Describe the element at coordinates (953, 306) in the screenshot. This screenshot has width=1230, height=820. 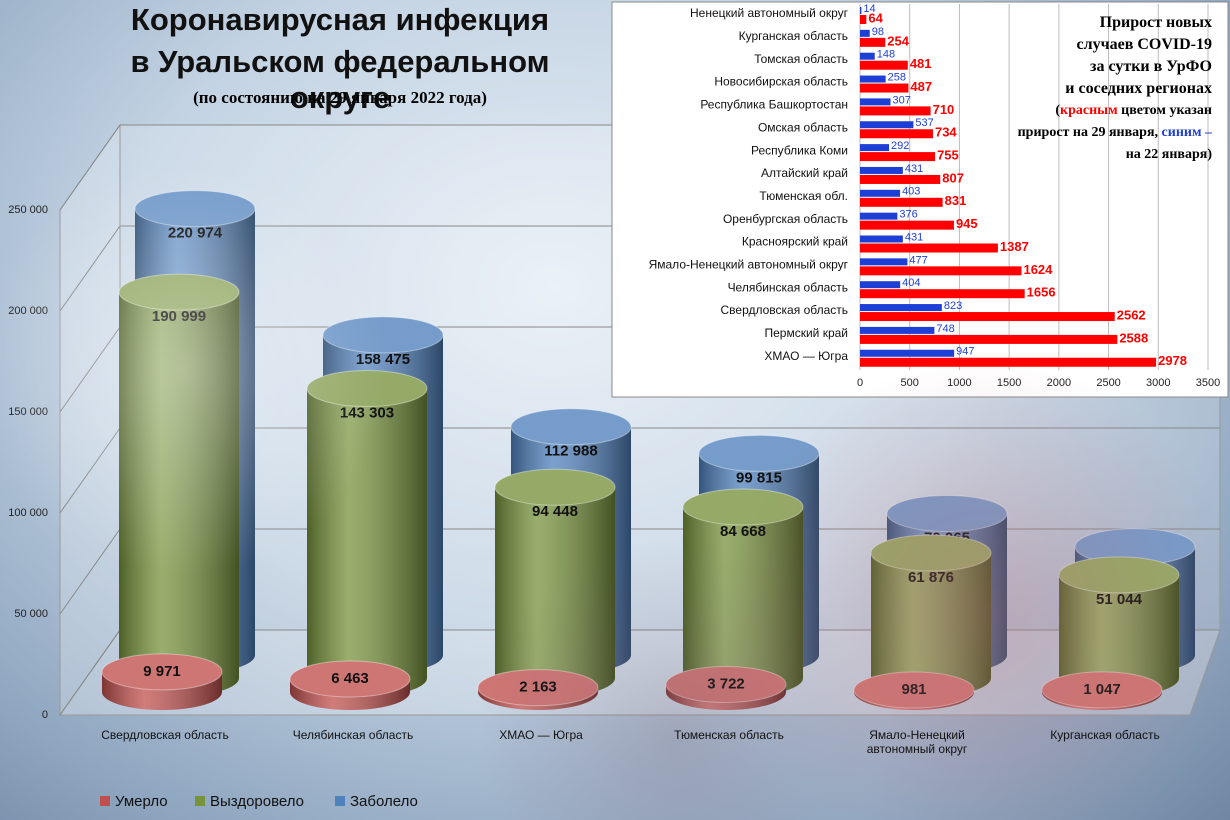
I see `value-label: 823` at that location.